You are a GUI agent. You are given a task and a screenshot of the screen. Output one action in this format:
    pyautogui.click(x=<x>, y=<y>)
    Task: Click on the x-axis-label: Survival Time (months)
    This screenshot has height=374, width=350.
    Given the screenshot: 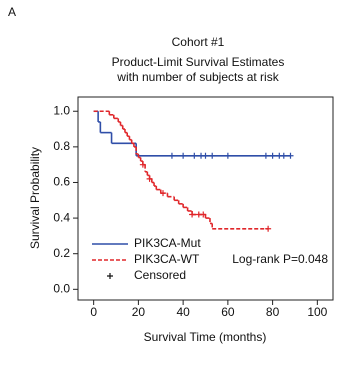 What is the action you would take?
    pyautogui.click(x=205, y=337)
    